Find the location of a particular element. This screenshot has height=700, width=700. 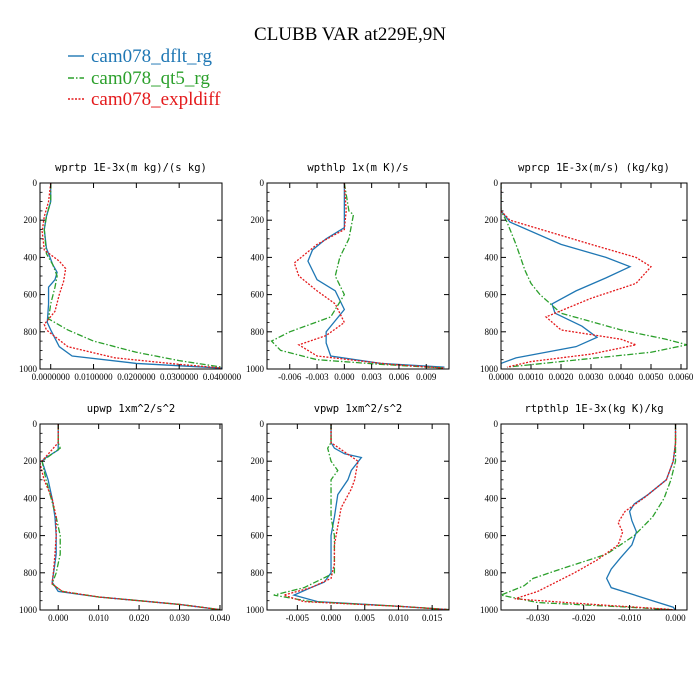

x-tick-label: 0.0050 is located at coordinates (651, 377).